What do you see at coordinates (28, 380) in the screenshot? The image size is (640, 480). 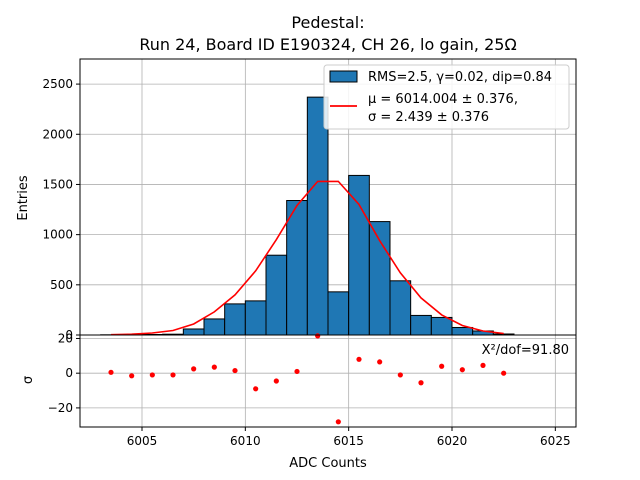 I see `residual-y-axis-label: σ` at bounding box center [28, 380].